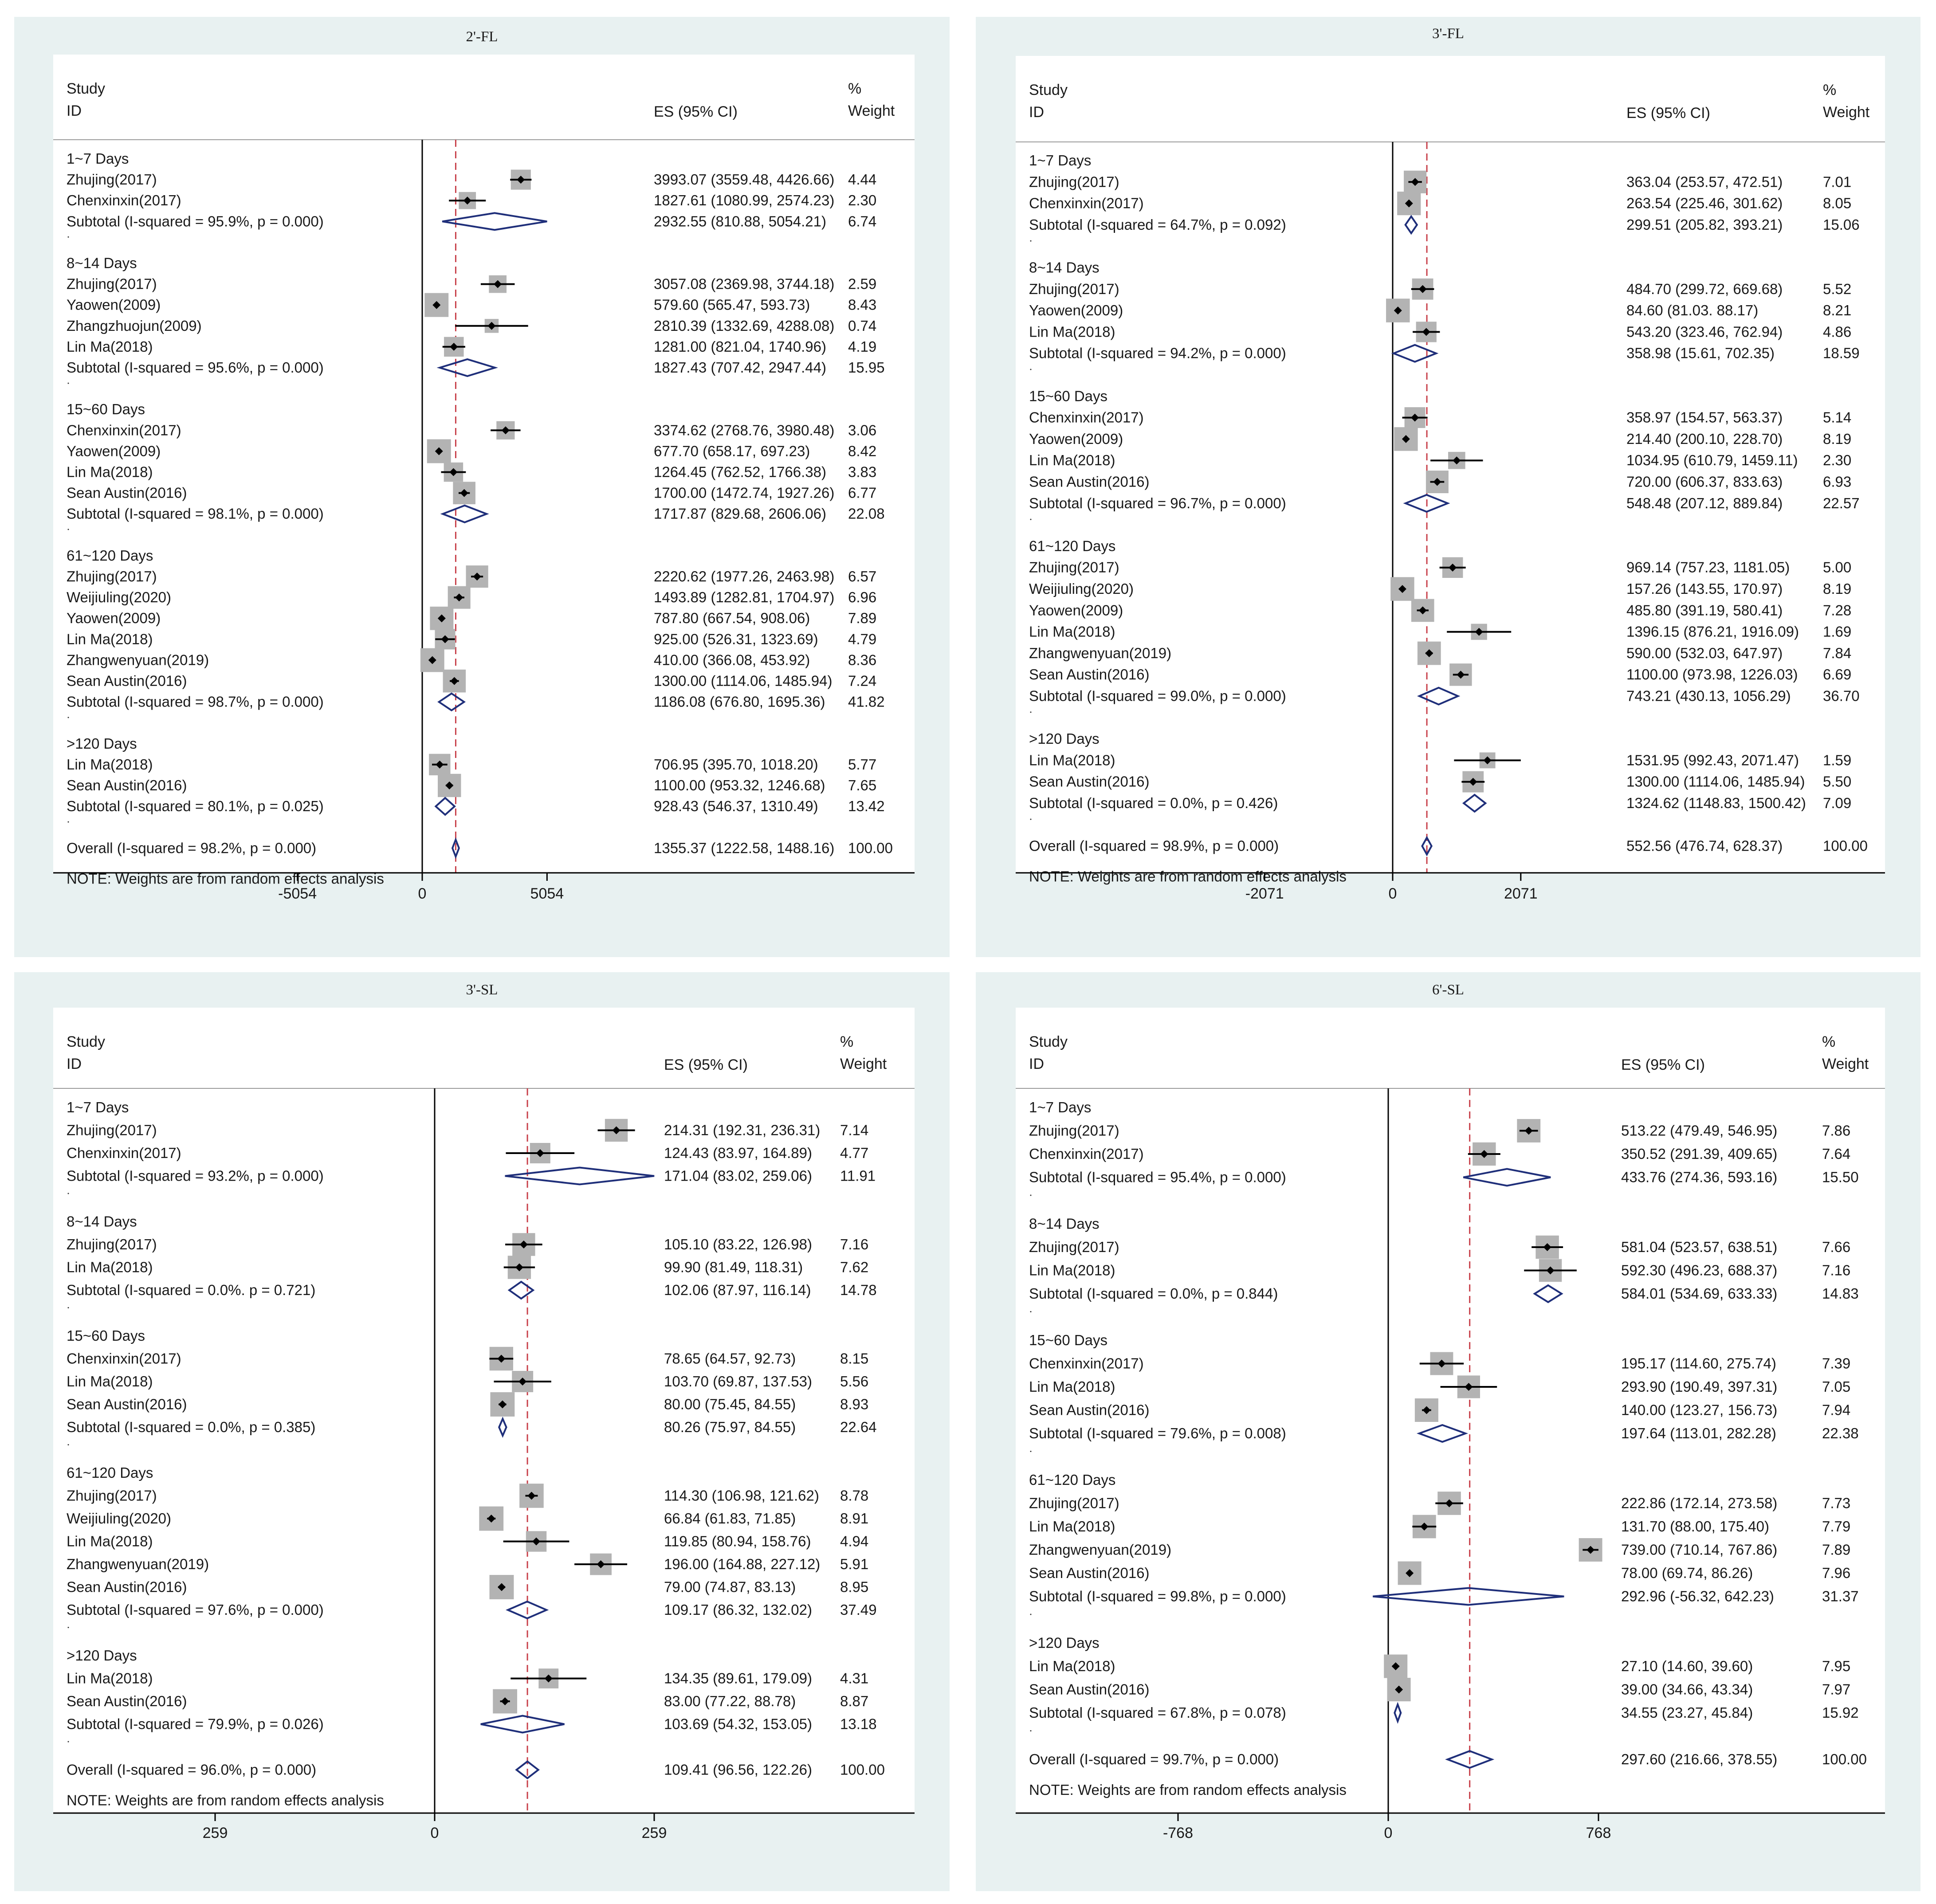  Describe the element at coordinates (862, 179) in the screenshot. I see `weight-value: 4.44` at that location.